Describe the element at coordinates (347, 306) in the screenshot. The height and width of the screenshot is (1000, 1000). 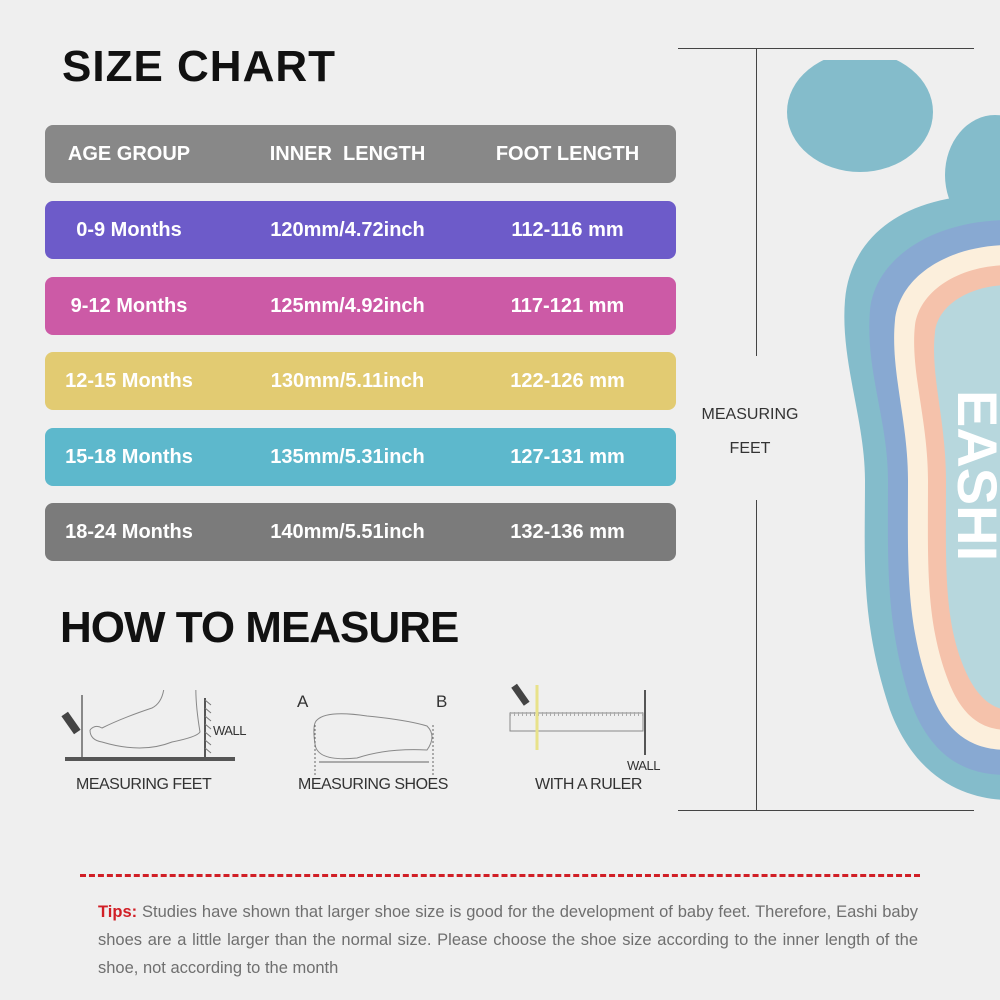
I see `inner-length-cell: 125mm/4.92inch` at that location.